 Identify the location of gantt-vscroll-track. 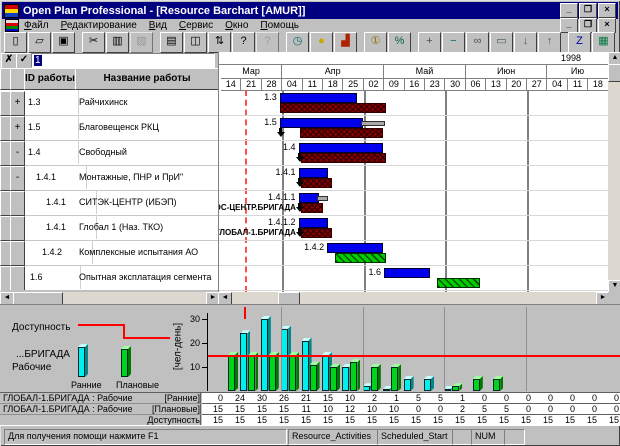
(614, 172).